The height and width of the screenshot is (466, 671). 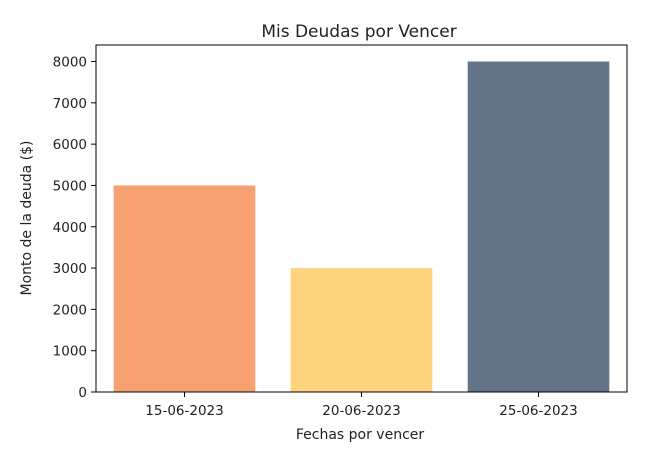 I want to click on x-tick-label: 20-06-2023, so click(x=361, y=411).